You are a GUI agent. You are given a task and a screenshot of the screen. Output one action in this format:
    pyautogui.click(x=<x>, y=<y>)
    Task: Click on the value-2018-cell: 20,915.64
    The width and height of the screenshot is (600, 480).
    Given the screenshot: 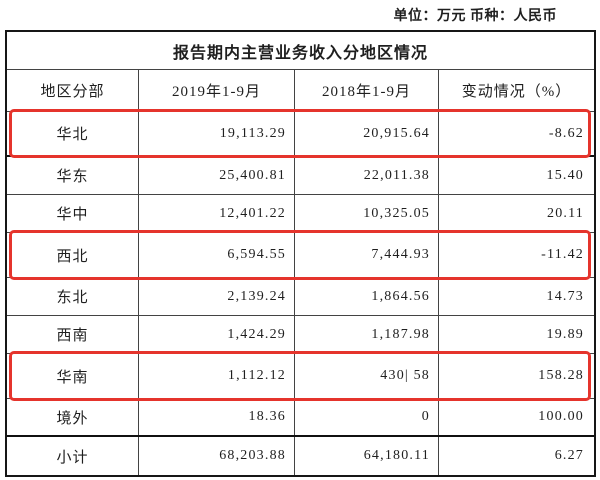 What is the action you would take?
    pyautogui.click(x=367, y=133)
    